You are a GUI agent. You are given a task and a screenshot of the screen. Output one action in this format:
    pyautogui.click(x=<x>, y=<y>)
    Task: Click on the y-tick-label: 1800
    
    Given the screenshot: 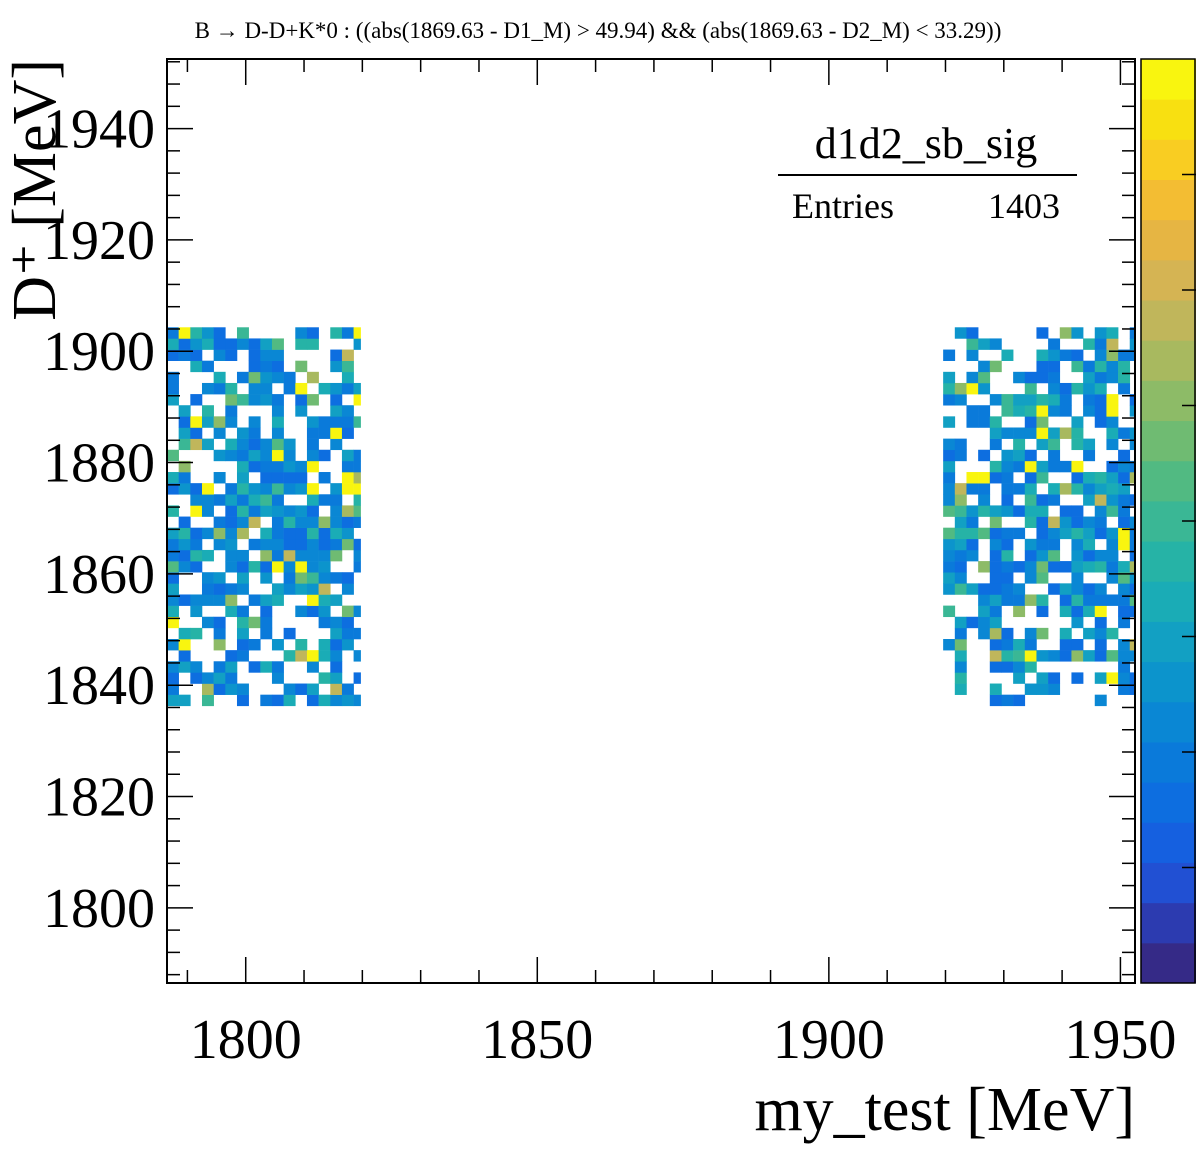 What is the action you would take?
    pyautogui.click(x=99, y=909)
    